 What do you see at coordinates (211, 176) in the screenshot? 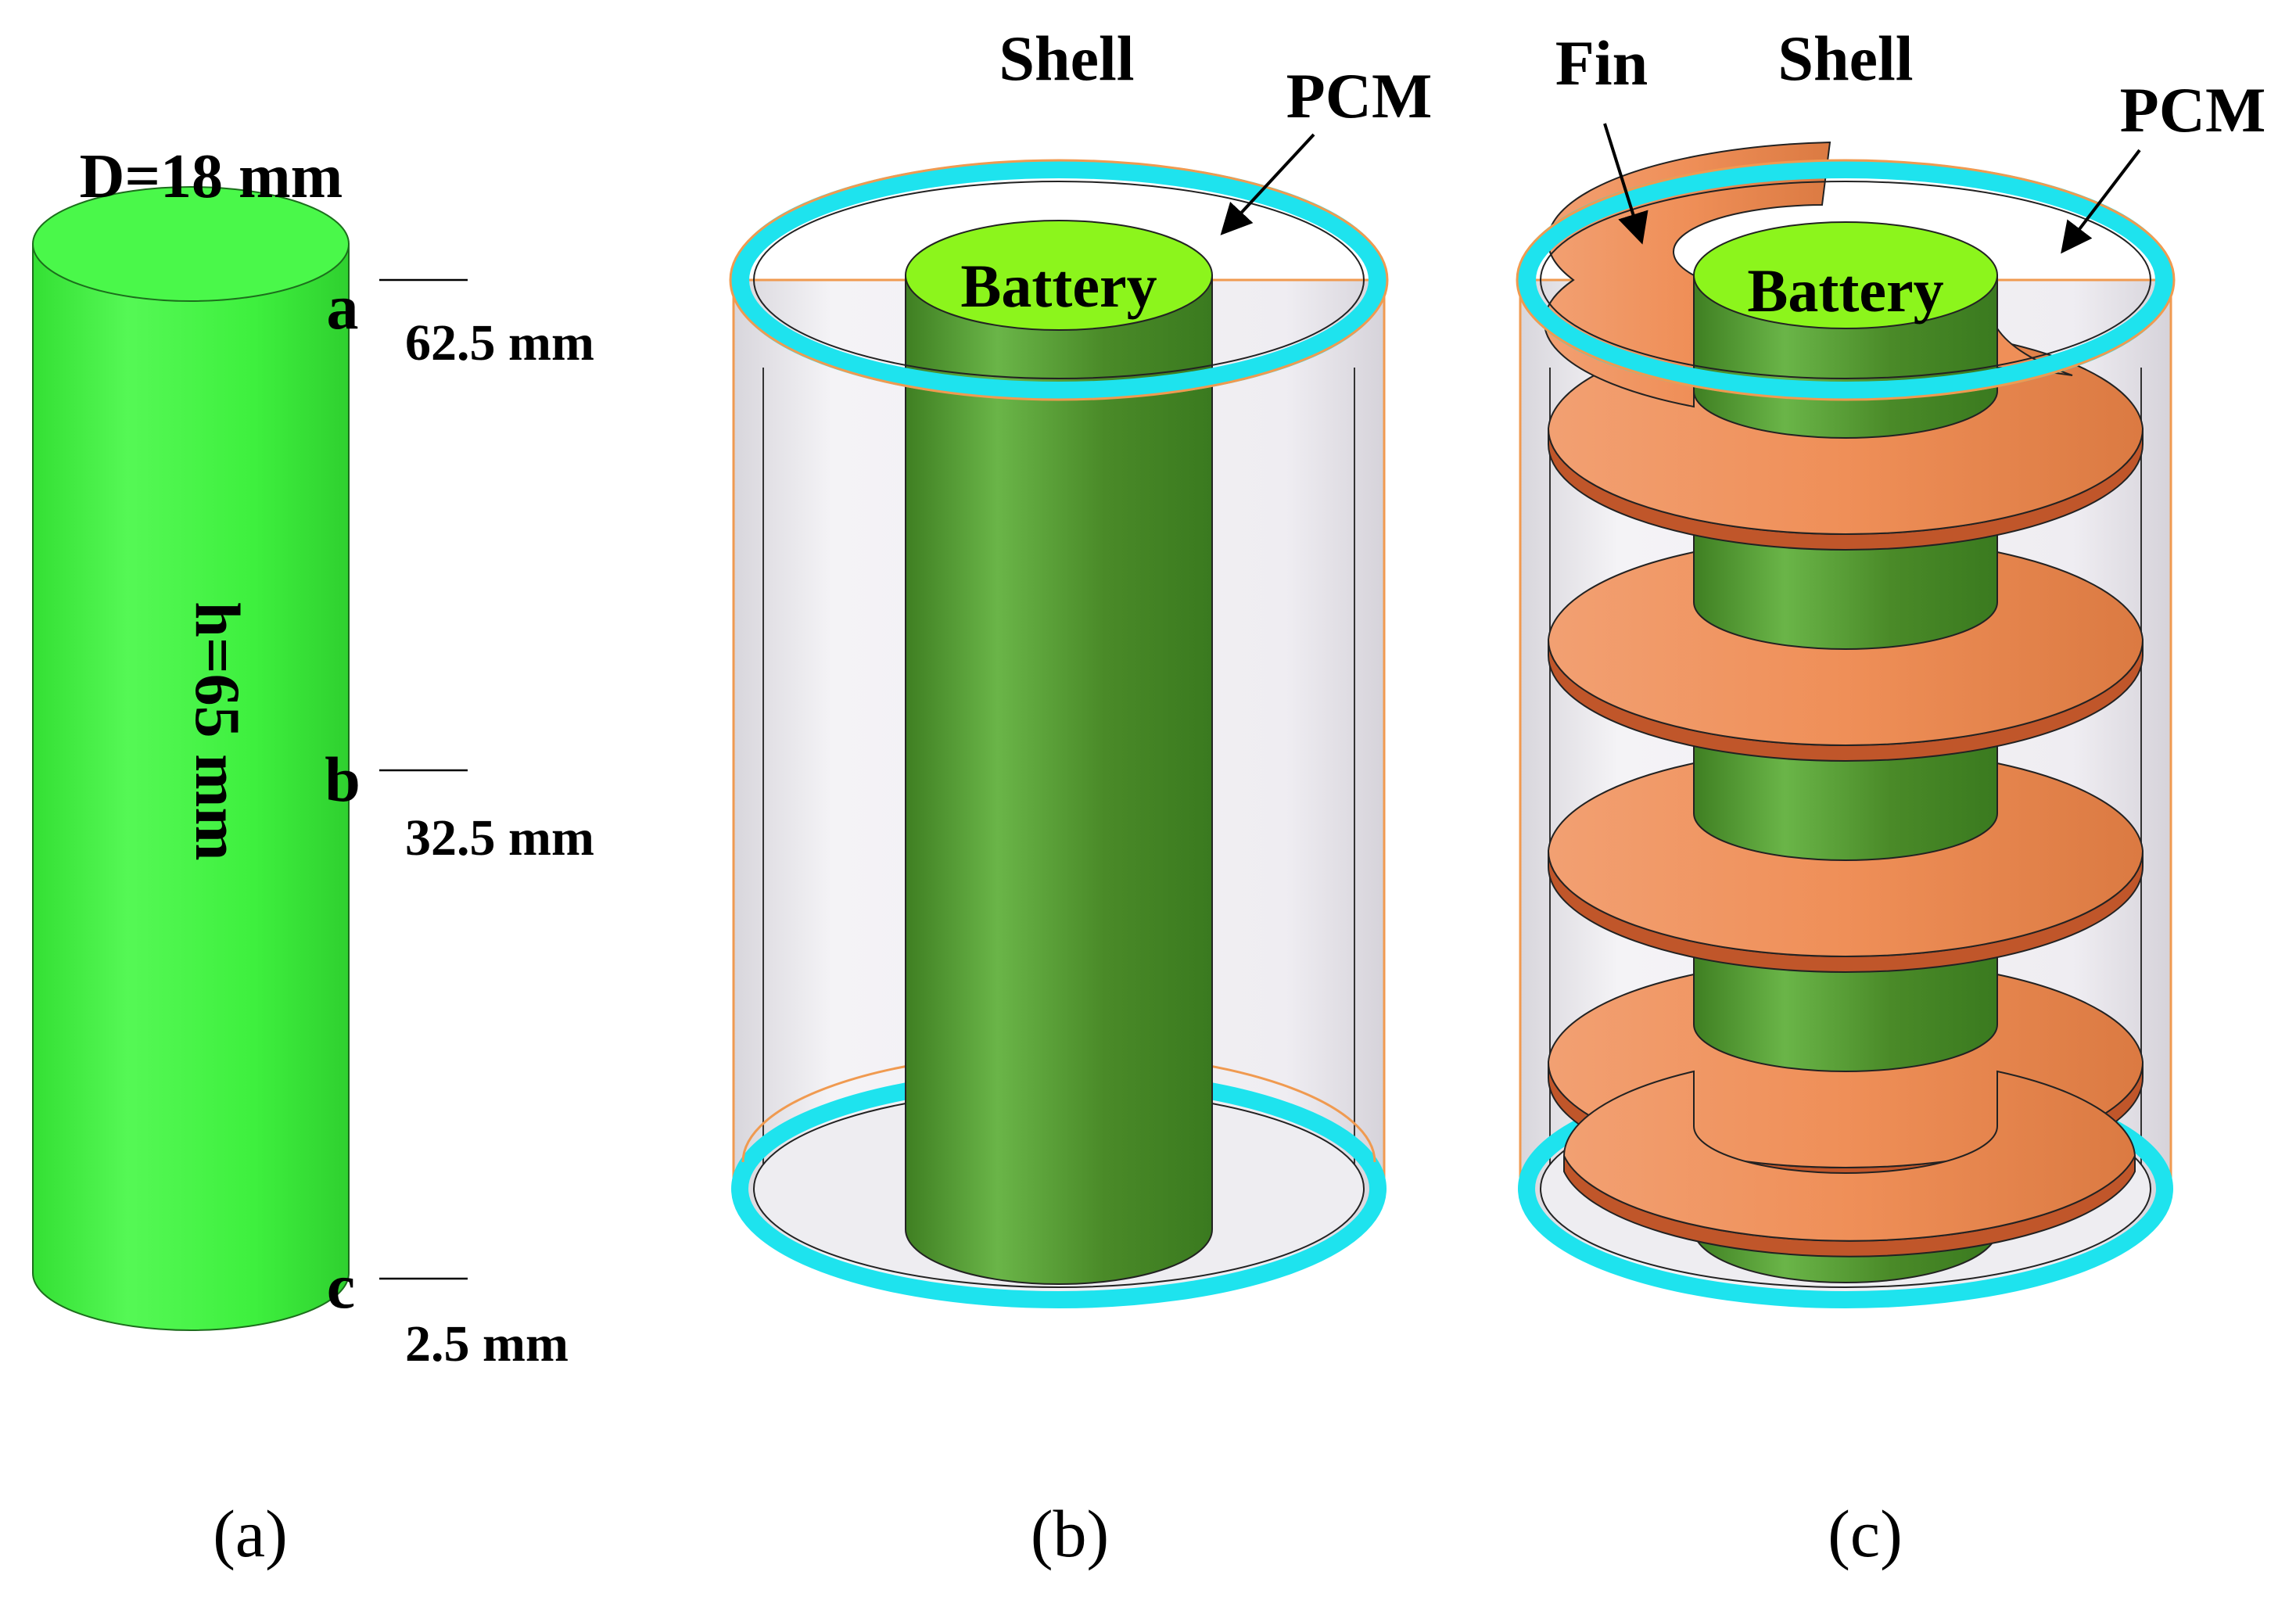
I see `diameter-label: D=18 mm` at bounding box center [211, 176].